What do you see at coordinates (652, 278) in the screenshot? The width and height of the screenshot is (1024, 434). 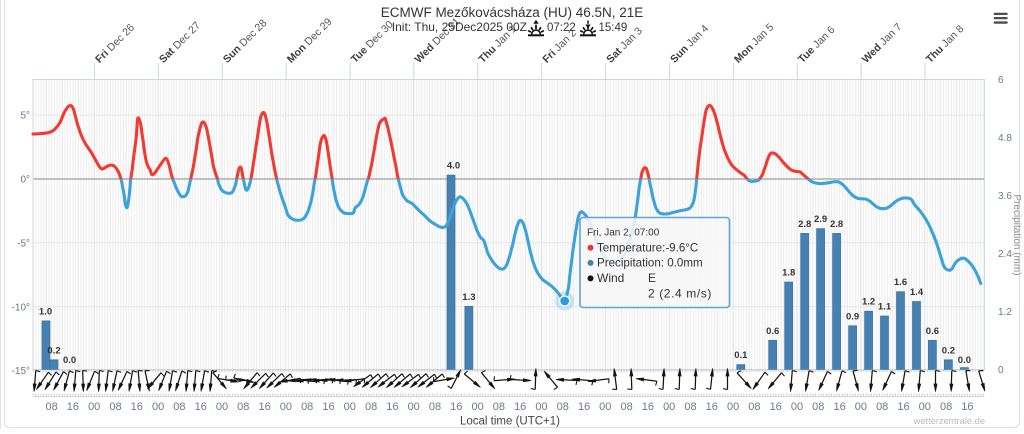 I see `svg-text: E` at bounding box center [652, 278].